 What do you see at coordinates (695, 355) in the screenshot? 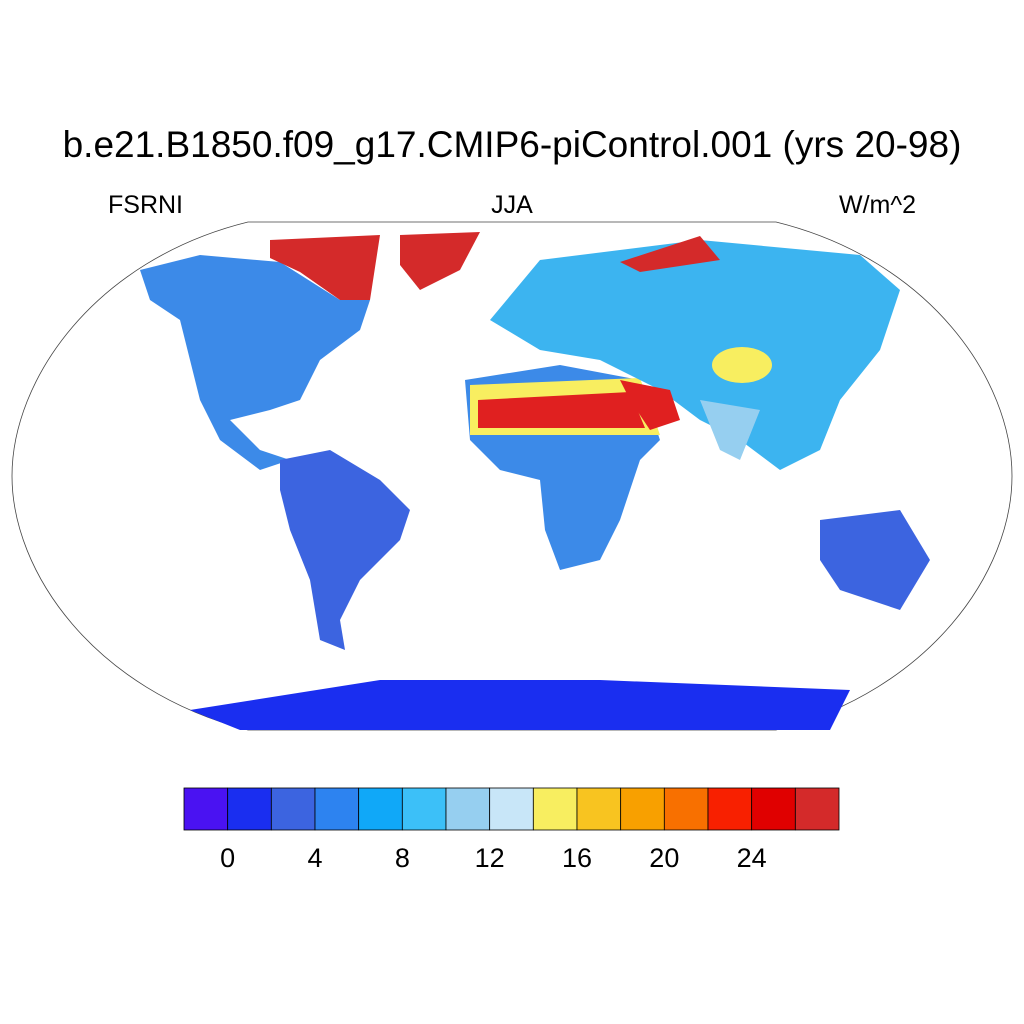
I see `eurasia` at bounding box center [695, 355].